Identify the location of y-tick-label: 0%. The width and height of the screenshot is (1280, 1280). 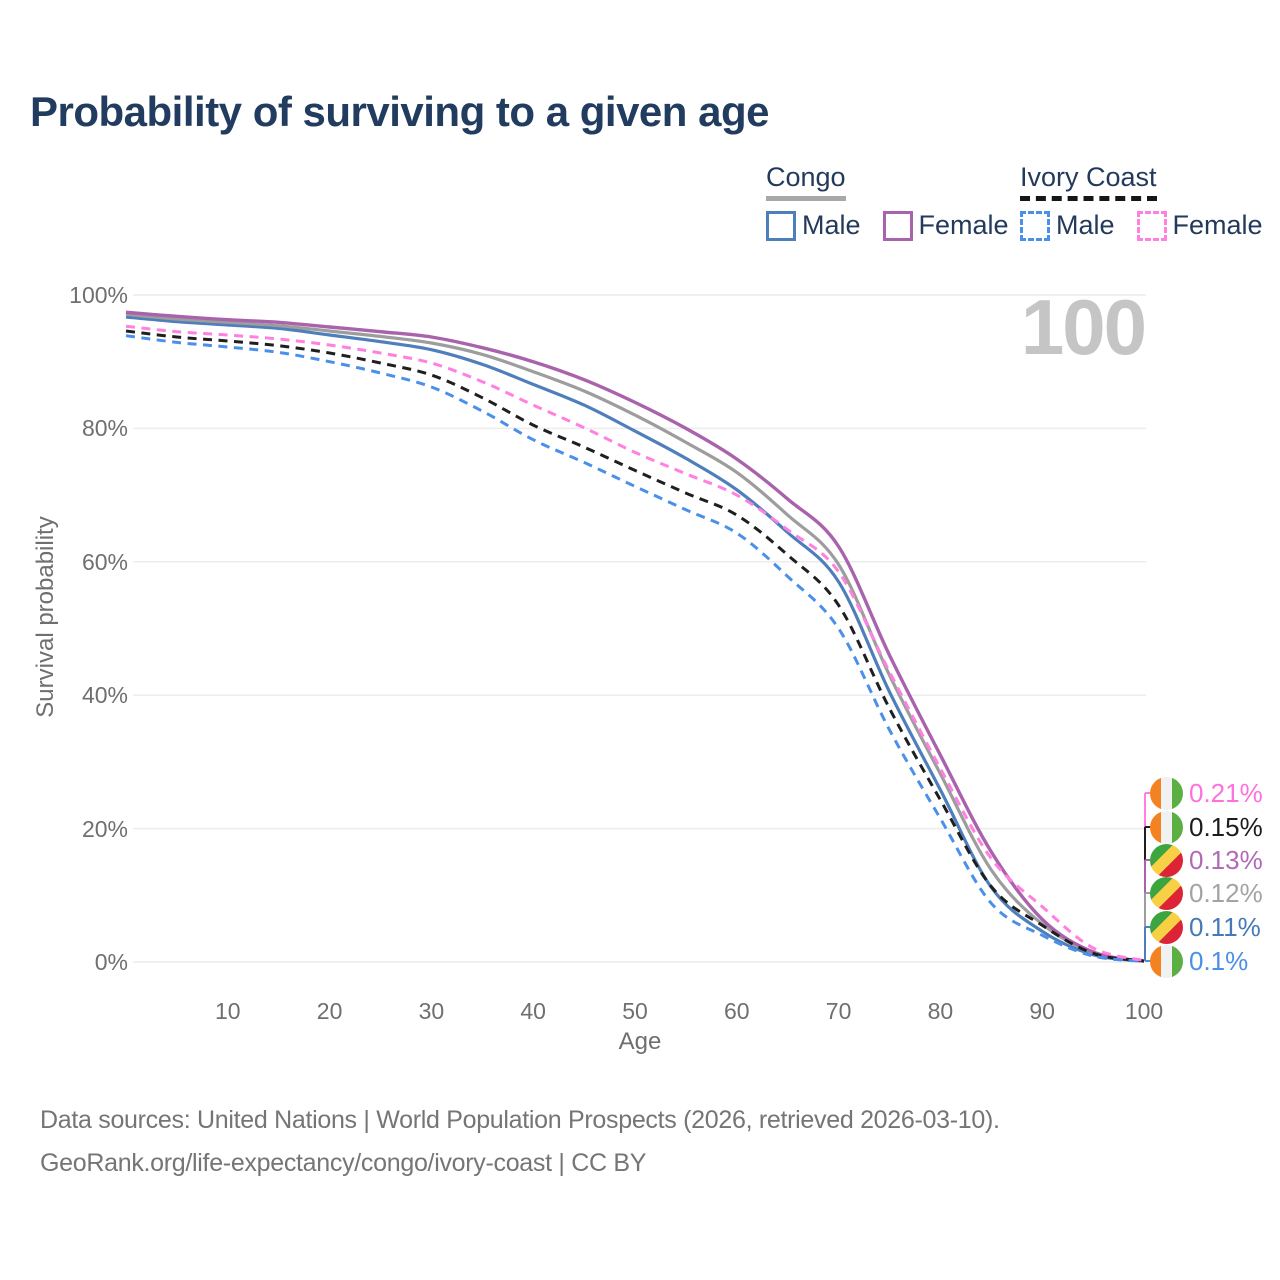
(111, 962).